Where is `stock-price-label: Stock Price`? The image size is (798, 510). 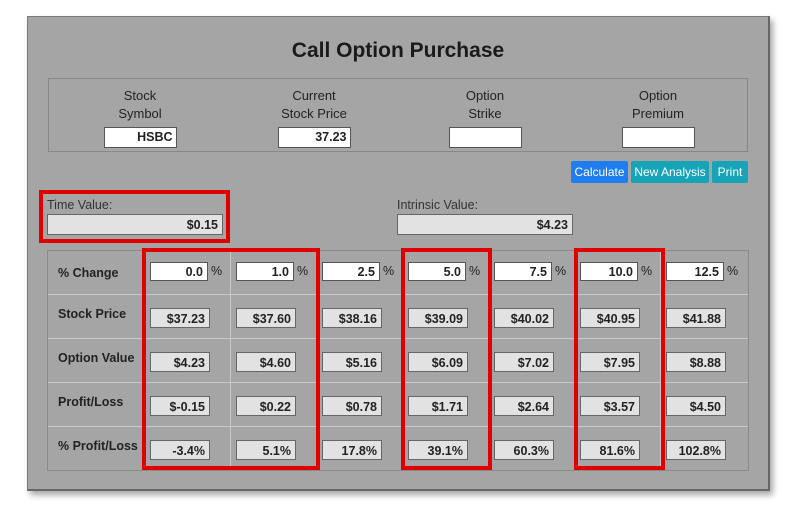 stock-price-label: Stock Price is located at coordinates (92, 314).